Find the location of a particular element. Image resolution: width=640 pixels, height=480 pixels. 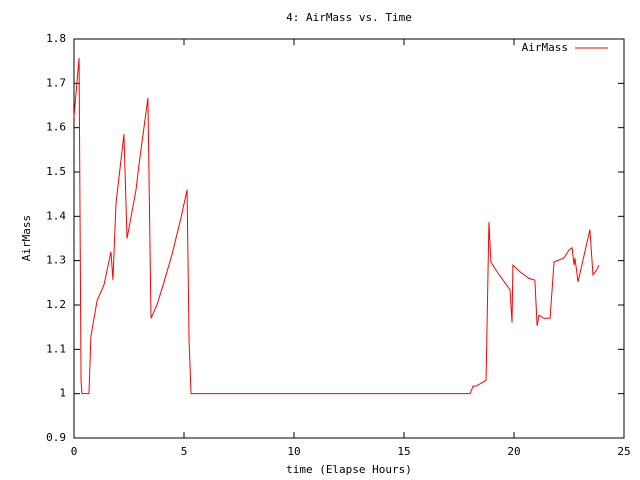

legend-label: AirMass is located at coordinates (545, 47).